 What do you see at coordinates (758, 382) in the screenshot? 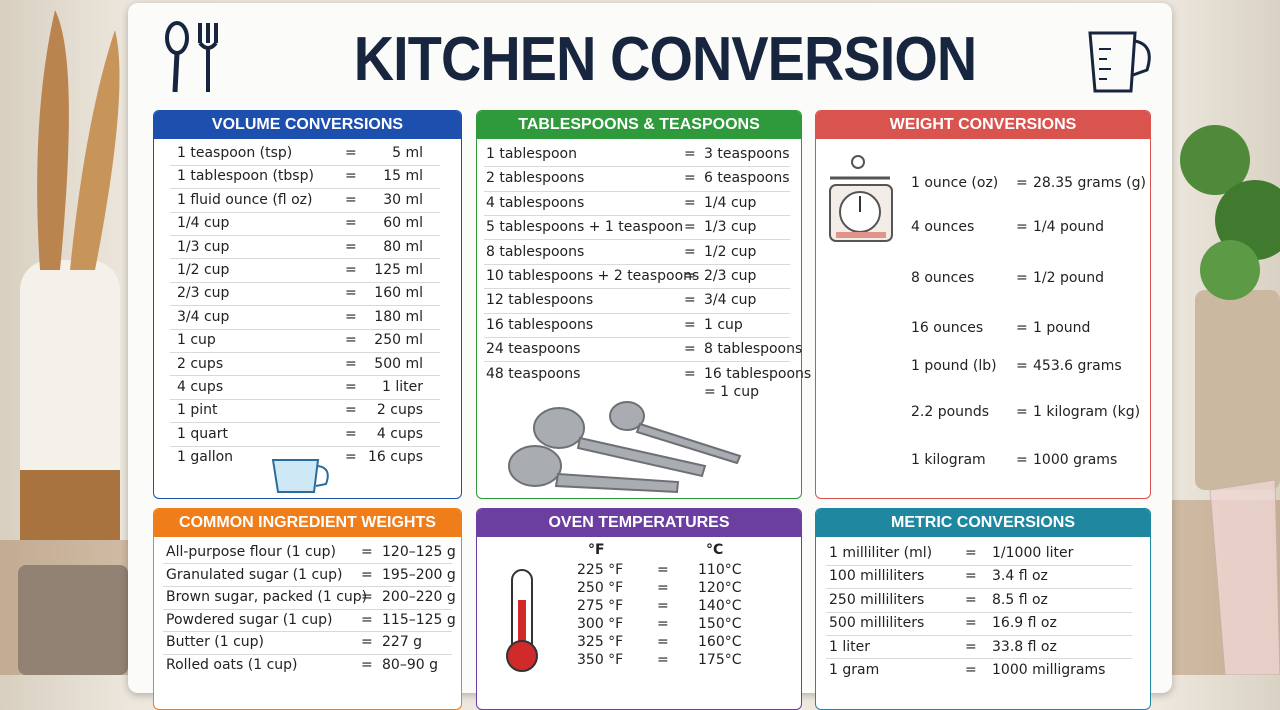
I see `row-value: 16 tablespoons = 1 cup` at bounding box center [758, 382].